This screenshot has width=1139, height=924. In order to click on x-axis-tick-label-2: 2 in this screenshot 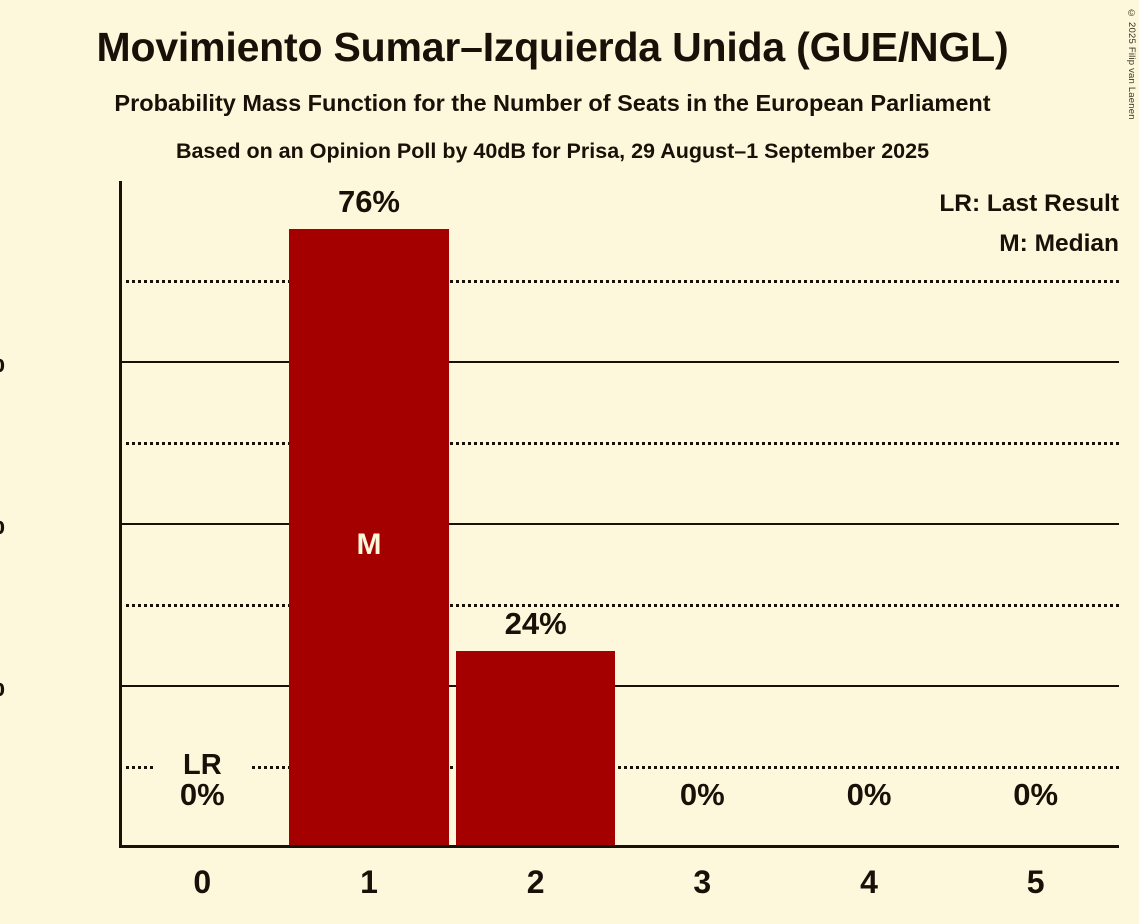, I will do `click(535, 882)`.